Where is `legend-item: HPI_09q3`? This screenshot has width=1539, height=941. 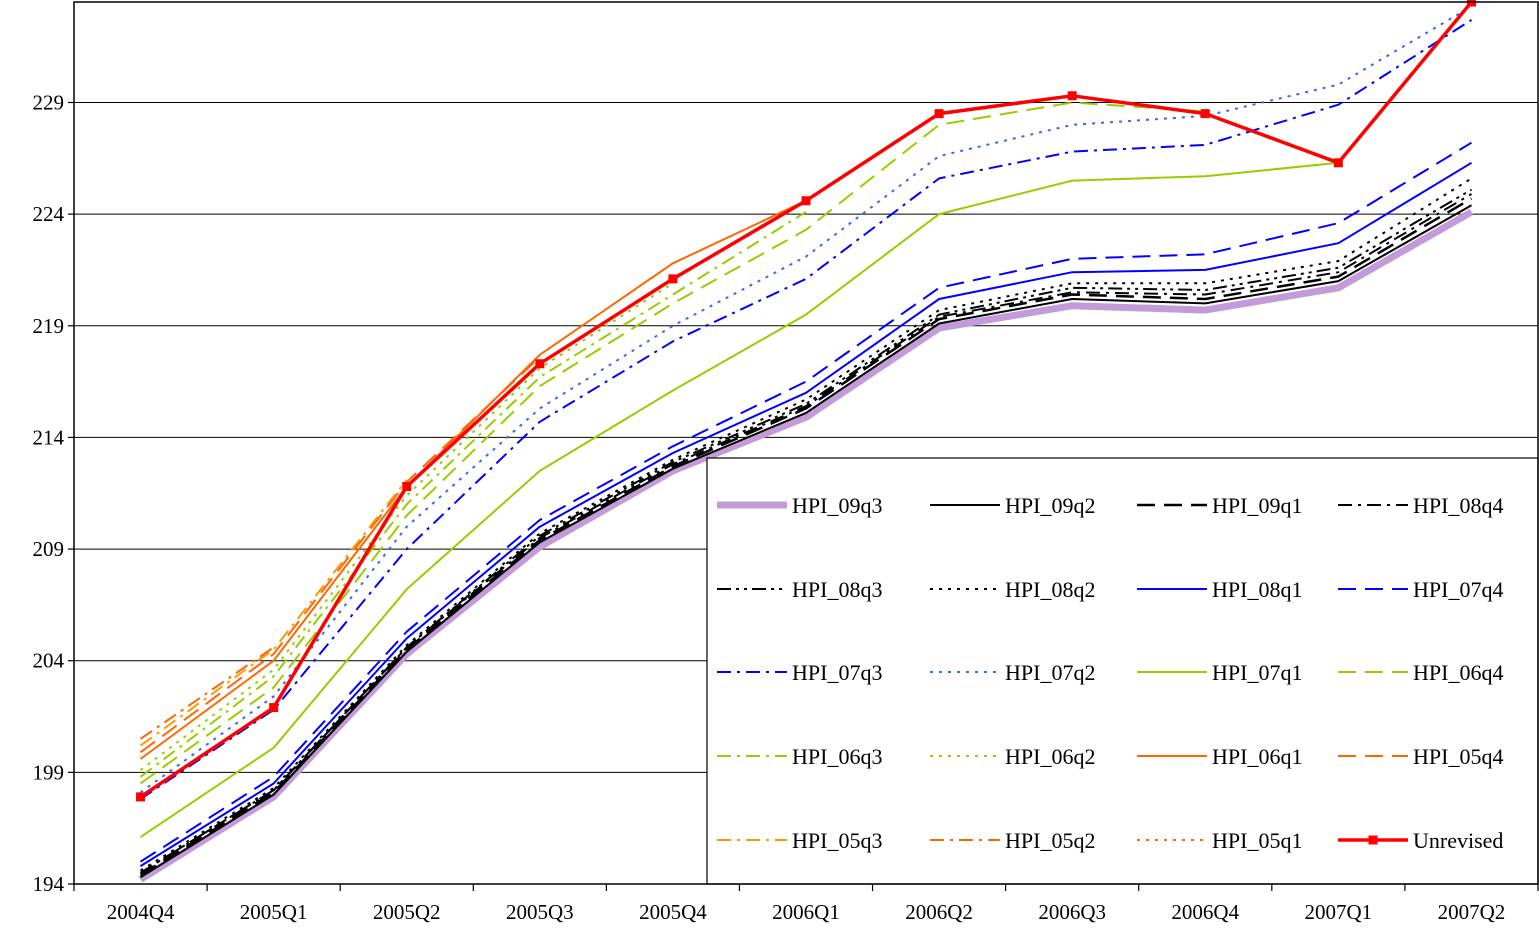 legend-item: HPI_09q3 is located at coordinates (799, 505).